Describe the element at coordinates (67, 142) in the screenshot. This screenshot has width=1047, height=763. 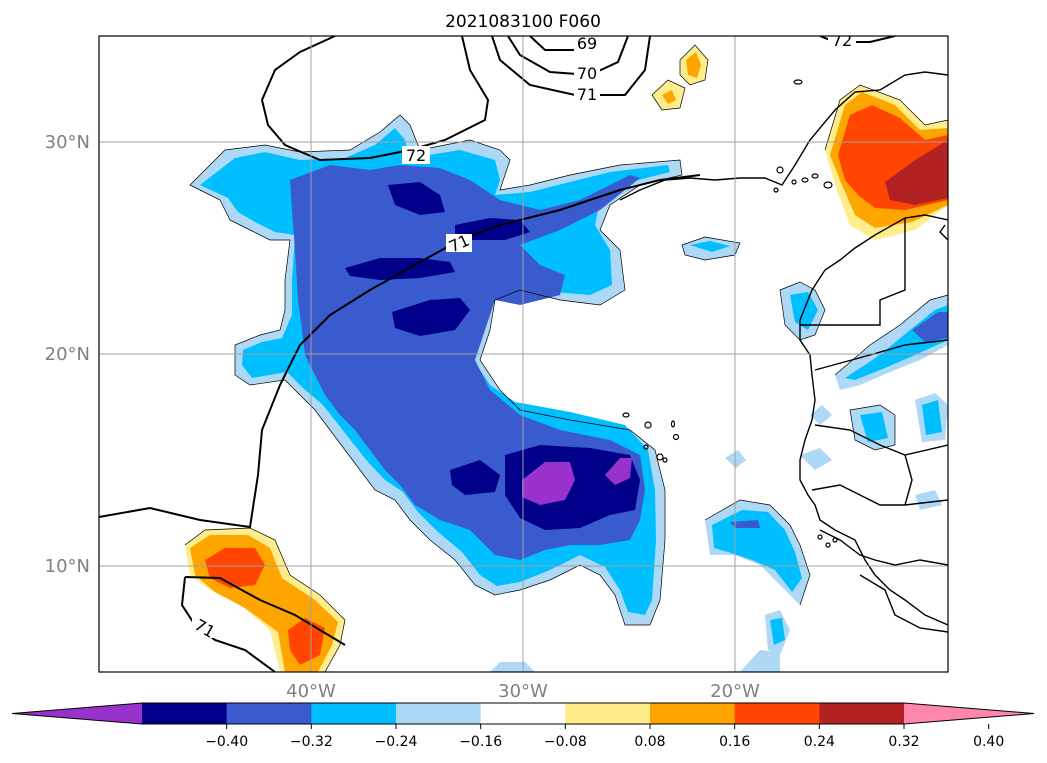
I see `lat-label-30n: 30°N` at that location.